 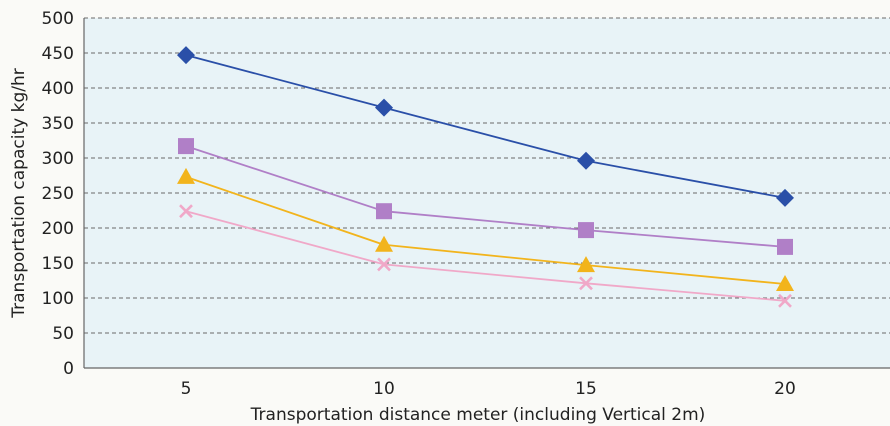 I want to click on y-tick-label: 150, so click(x=58, y=264).